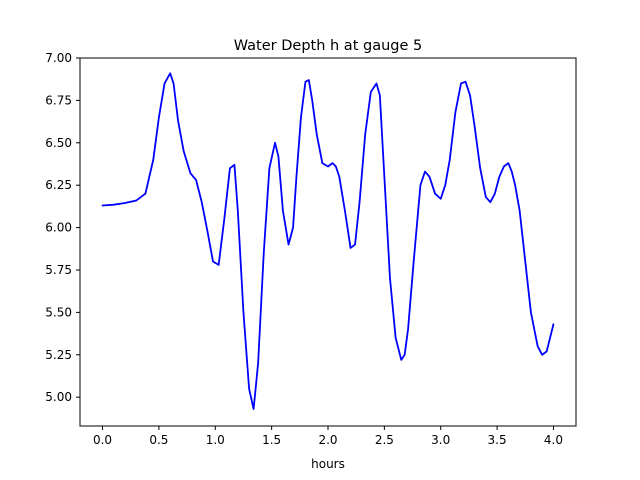 The height and width of the screenshot is (480, 640). I want to click on y-tick-label: 6.00, so click(58, 228).